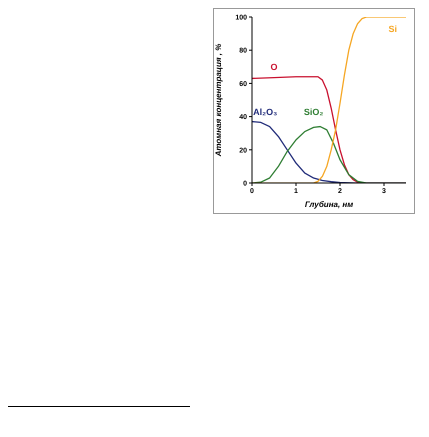 The width and height of the screenshot is (429, 437). What do you see at coordinates (274, 67) in the screenshot?
I see `series-label: O` at bounding box center [274, 67].